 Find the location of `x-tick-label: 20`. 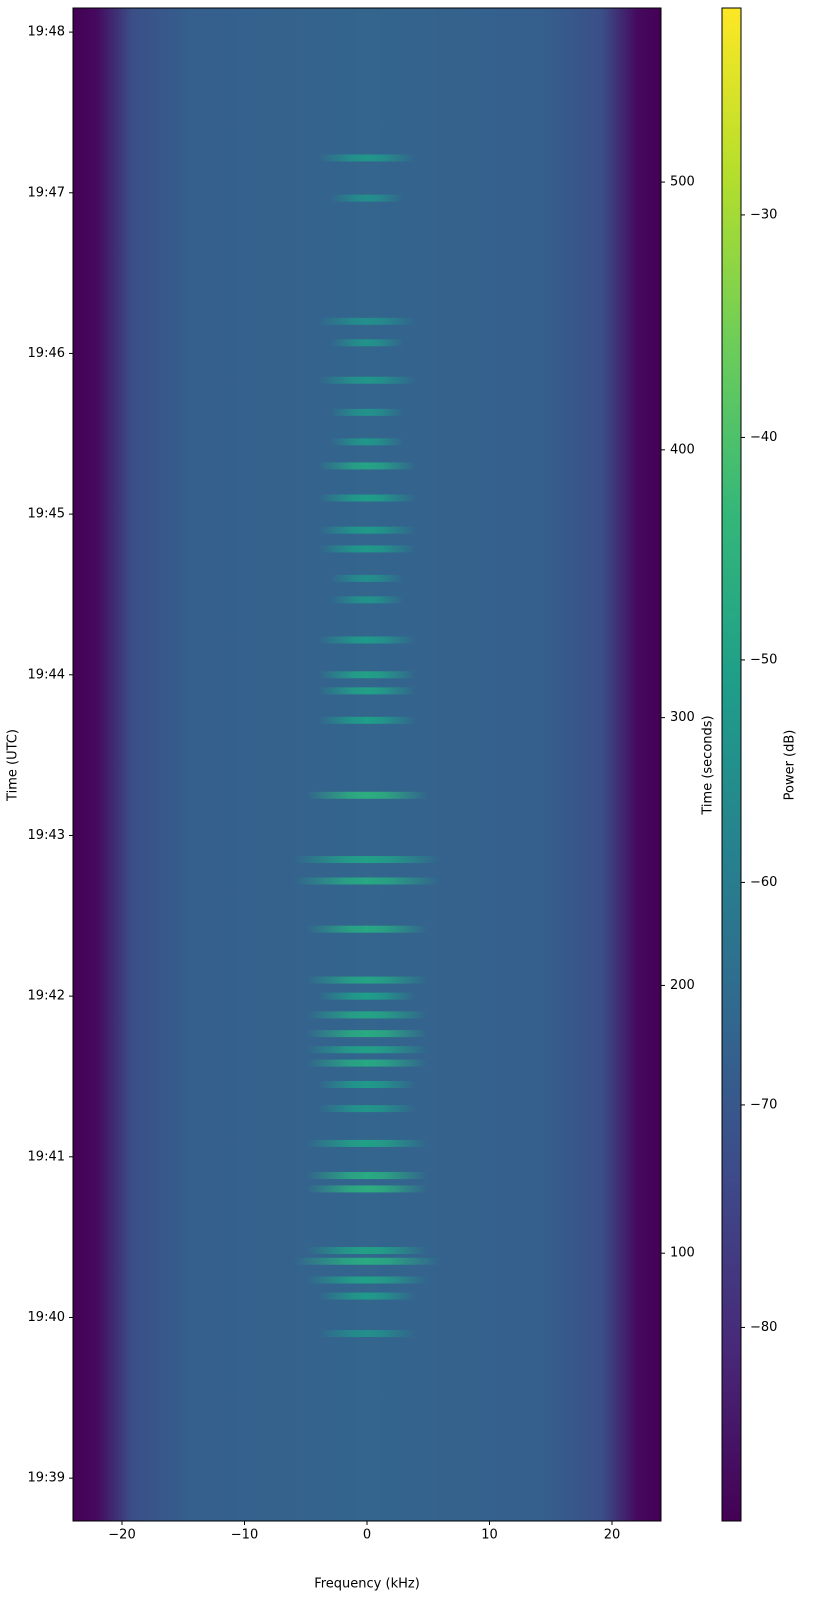

x-tick-label: 20 is located at coordinates (612, 1535).